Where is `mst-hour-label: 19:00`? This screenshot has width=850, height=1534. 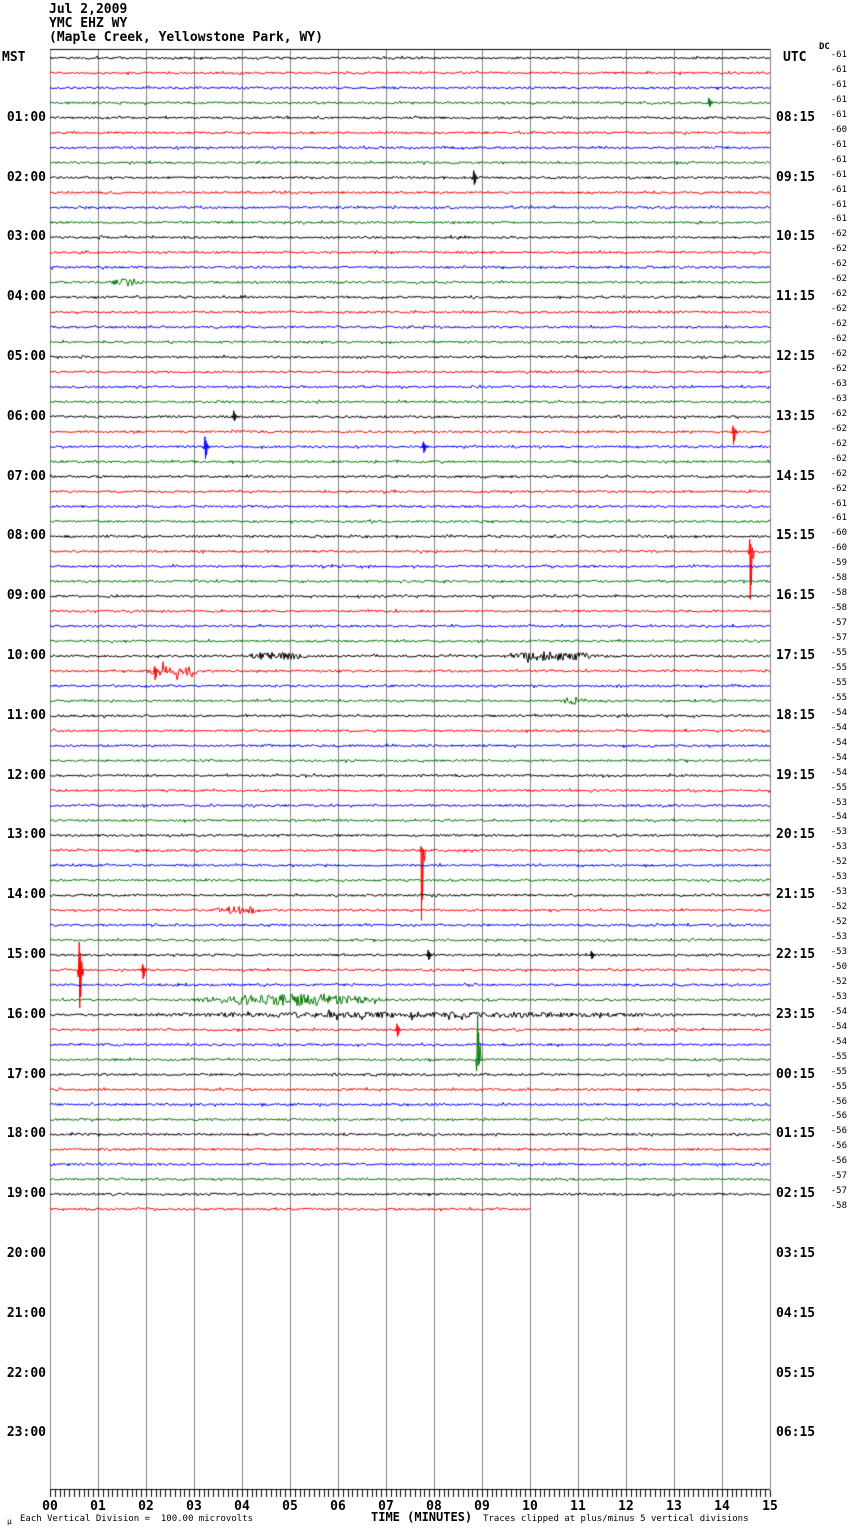
mst-hour-label: 19:00 is located at coordinates (26, 1194).